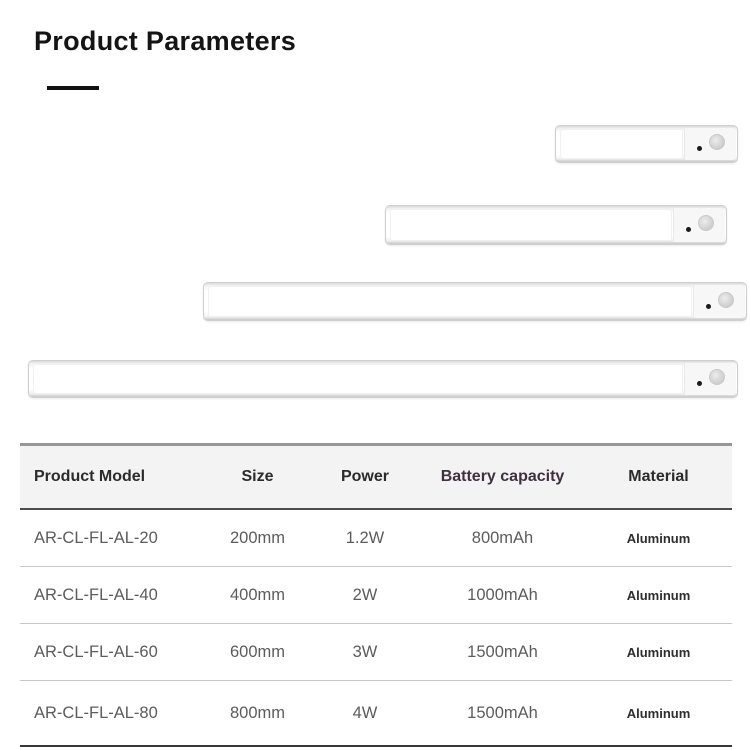  I want to click on light-bar-800mm, so click(383, 379).